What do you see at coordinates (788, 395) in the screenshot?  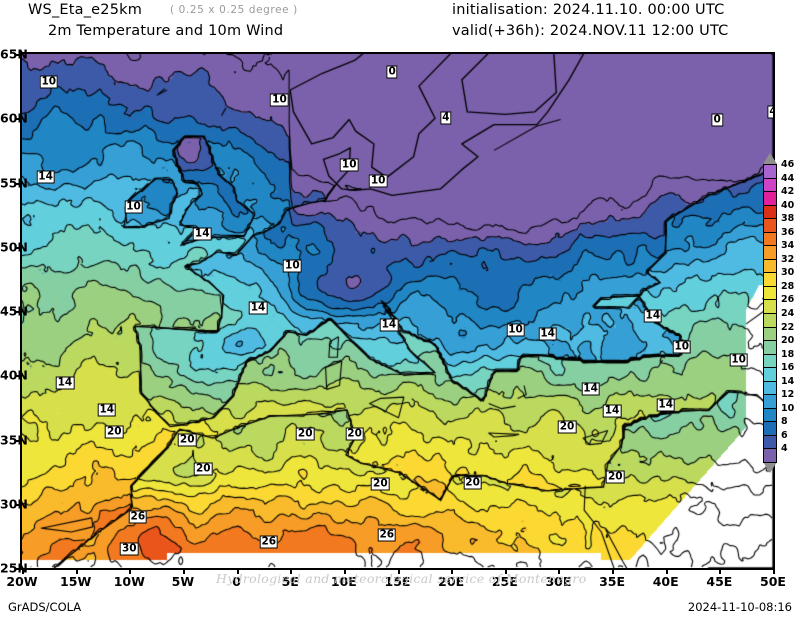 I see `colorbar-tick-label: 12` at bounding box center [788, 395].